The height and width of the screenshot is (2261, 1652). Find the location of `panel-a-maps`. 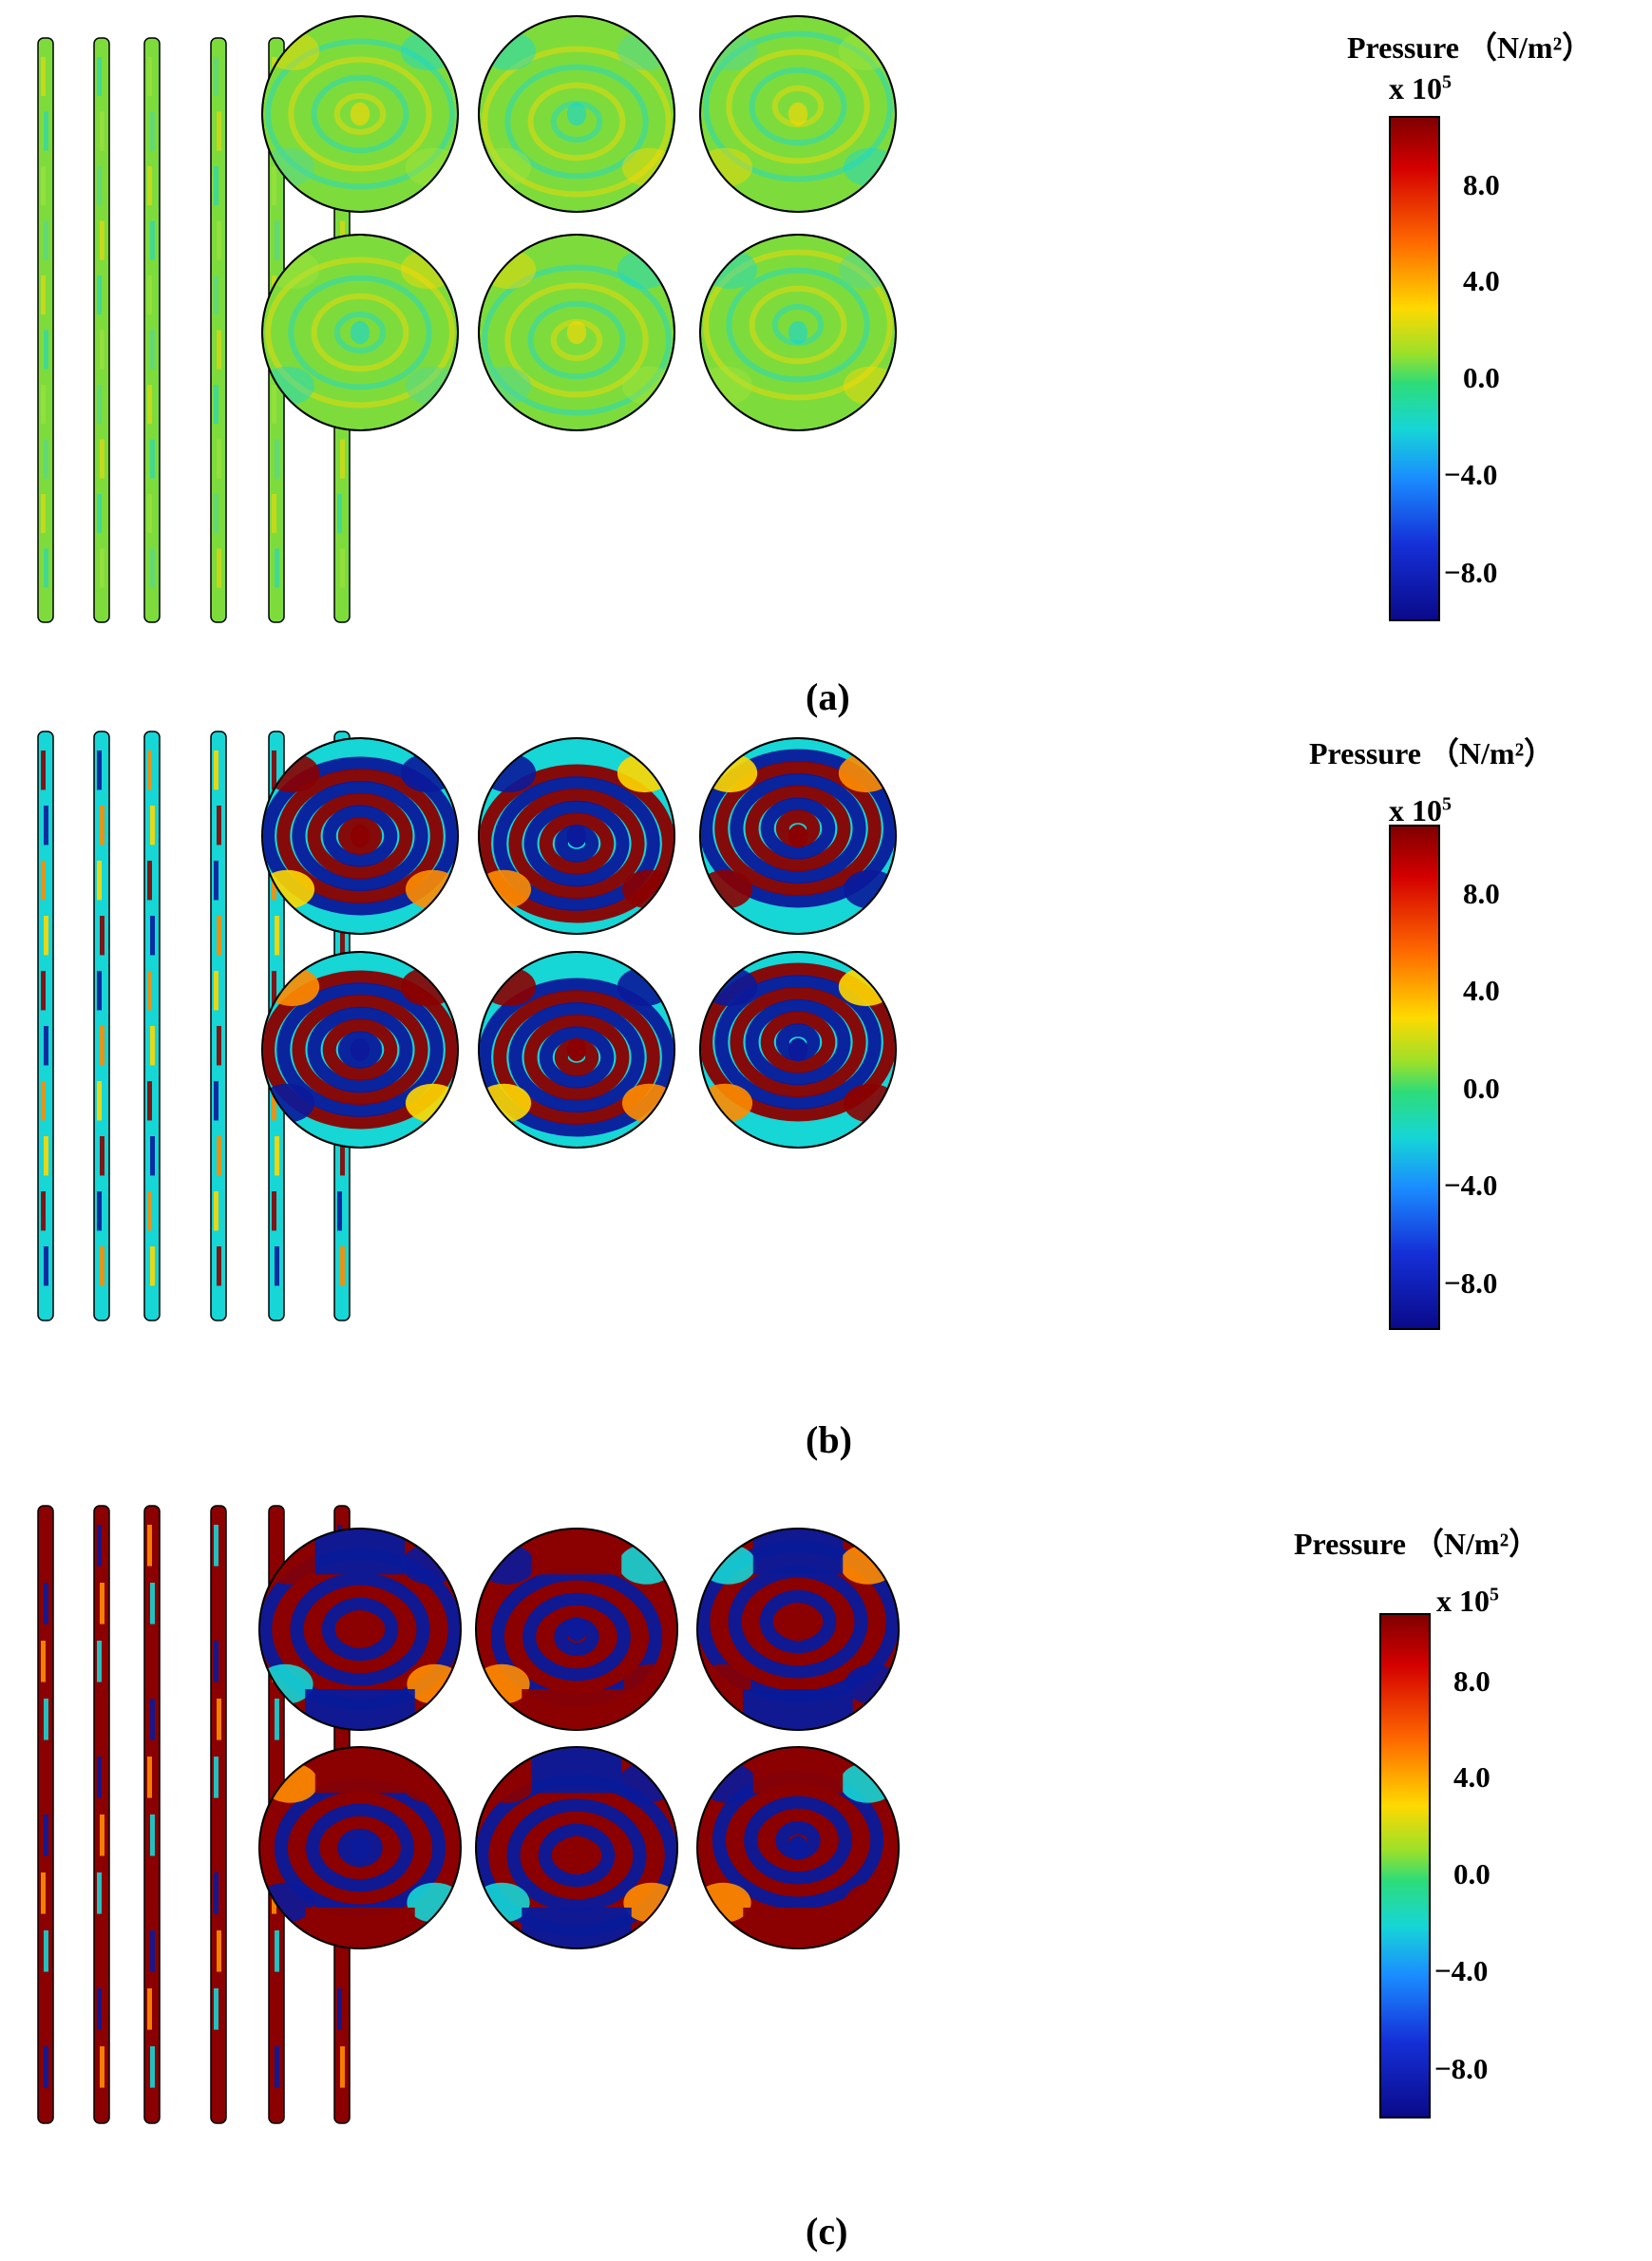

panel-a-maps is located at coordinates (467, 319).